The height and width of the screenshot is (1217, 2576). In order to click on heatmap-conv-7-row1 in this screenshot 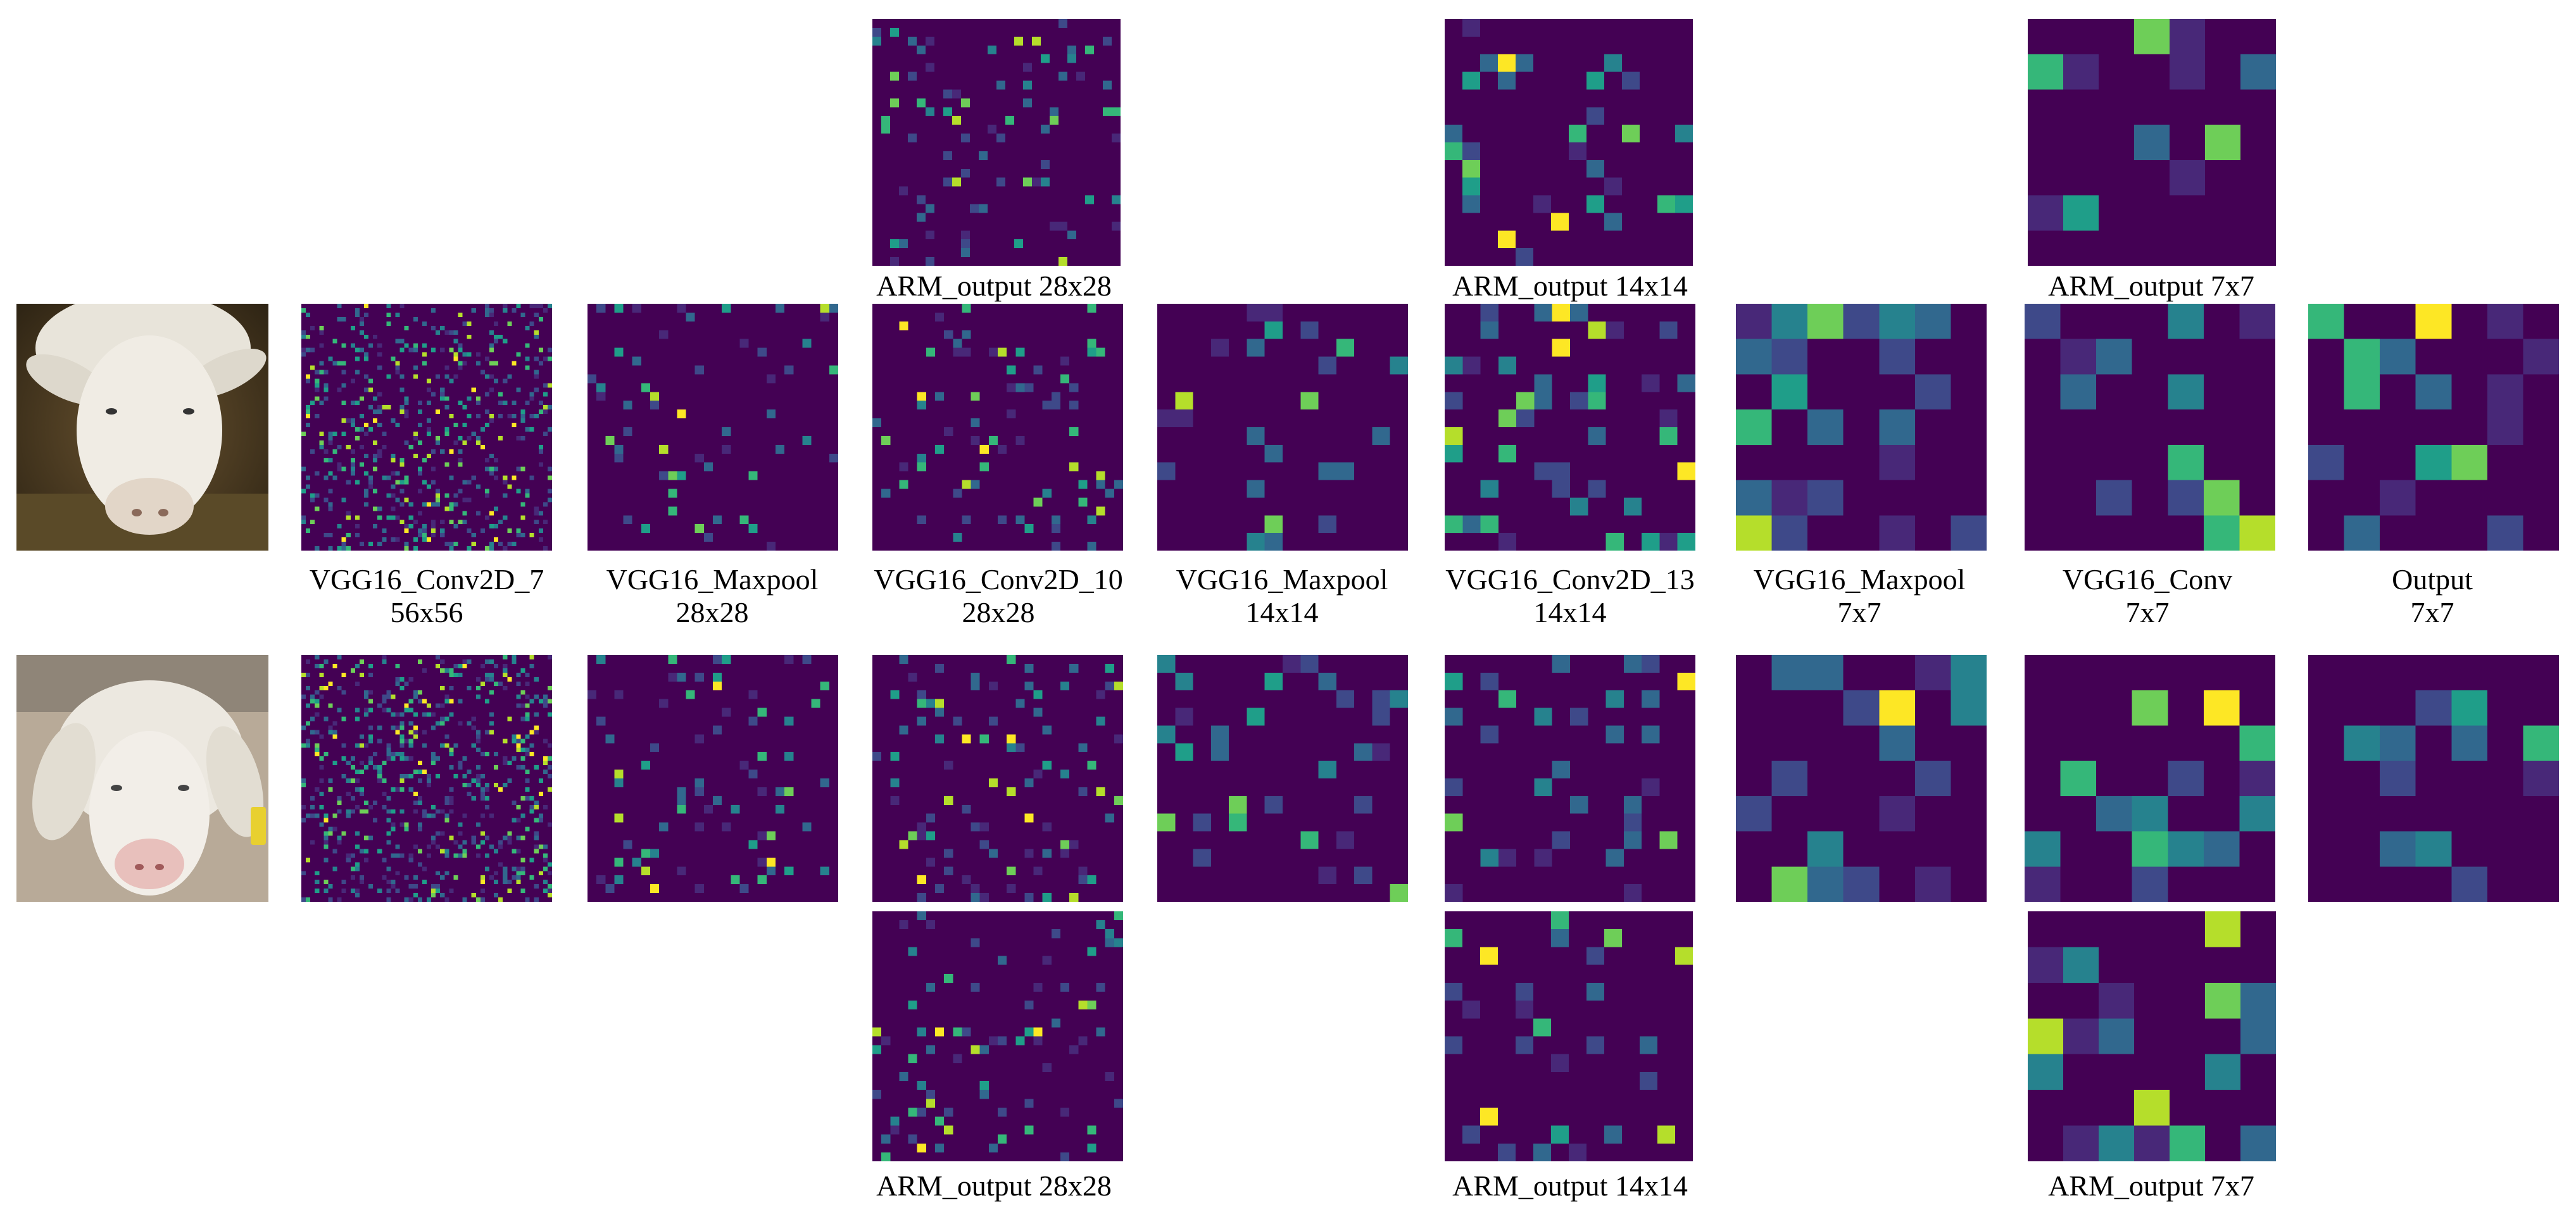, I will do `click(2150, 427)`.